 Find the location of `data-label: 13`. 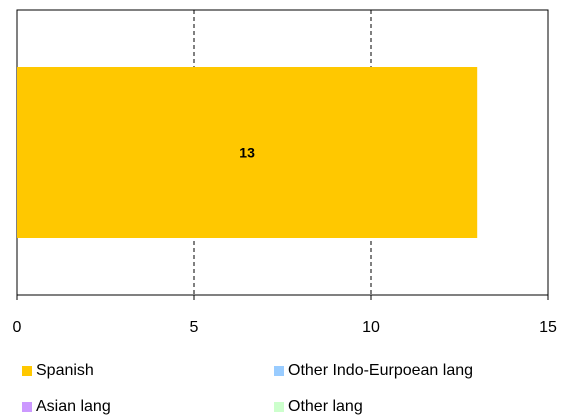

data-label: 13 is located at coordinates (247, 153).